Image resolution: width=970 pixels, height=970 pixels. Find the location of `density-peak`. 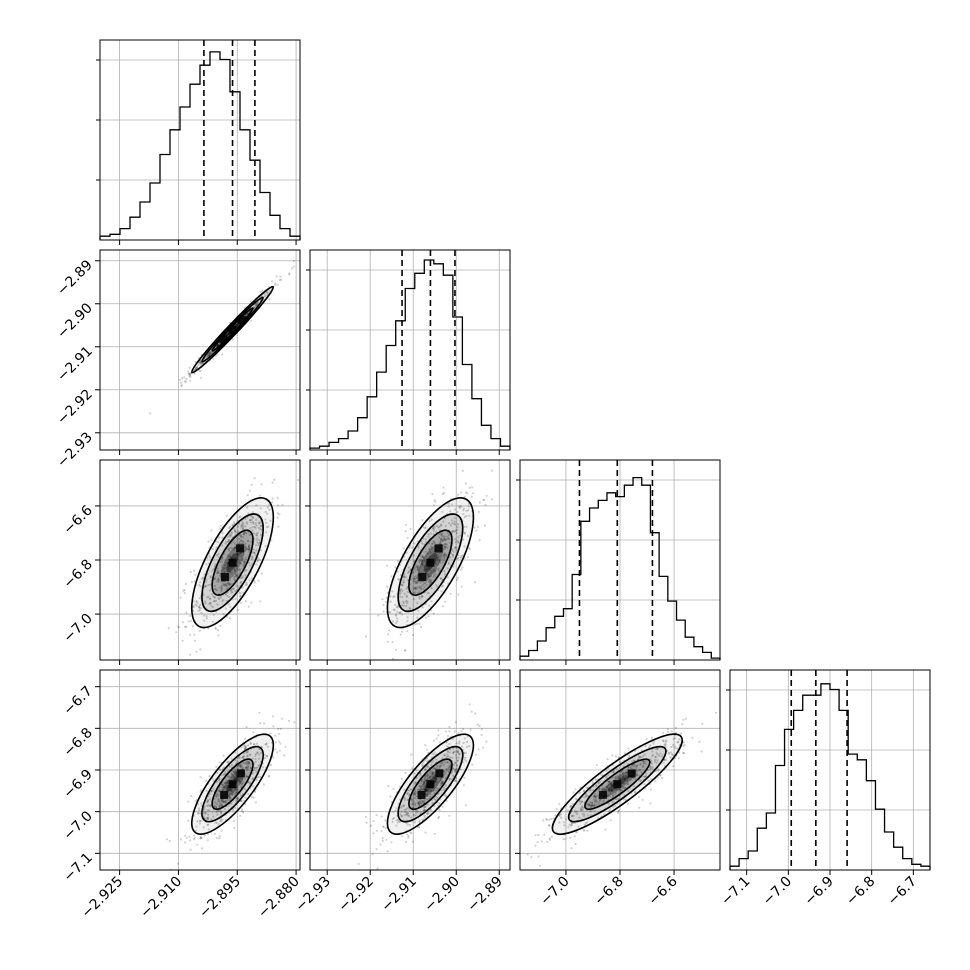

density-peak is located at coordinates (224, 795).